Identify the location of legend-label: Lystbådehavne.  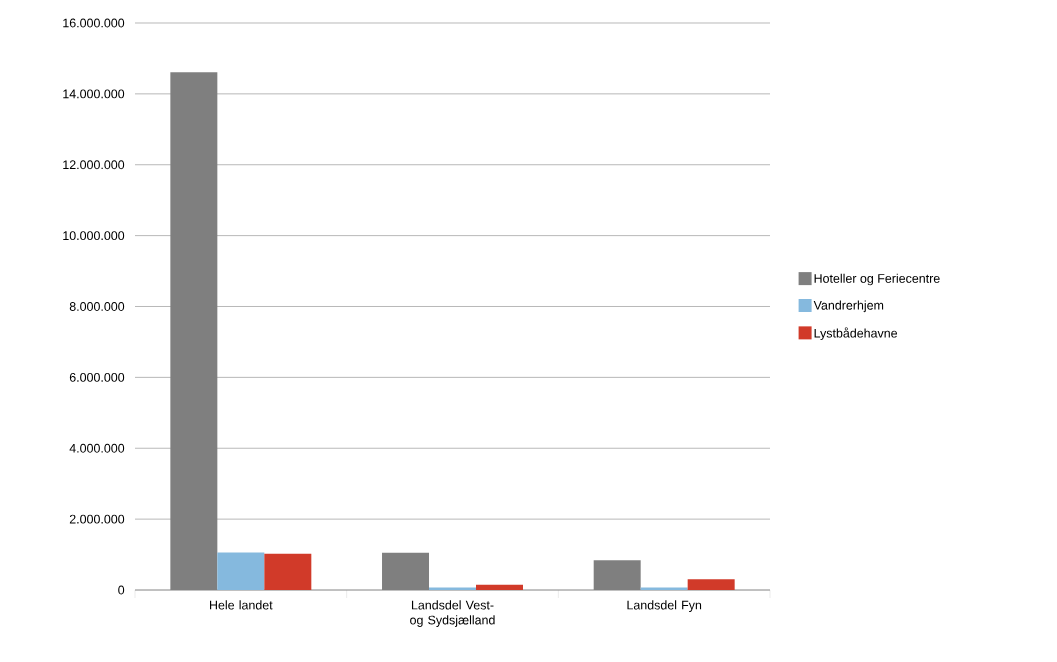
(856, 334).